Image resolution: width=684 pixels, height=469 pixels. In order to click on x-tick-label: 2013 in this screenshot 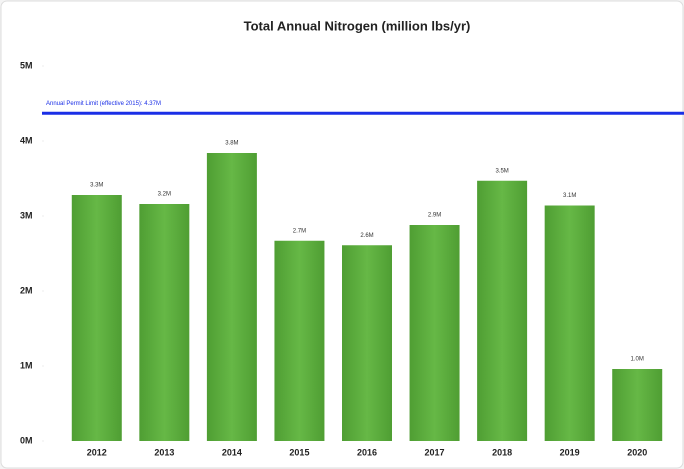, I will do `click(164, 452)`.